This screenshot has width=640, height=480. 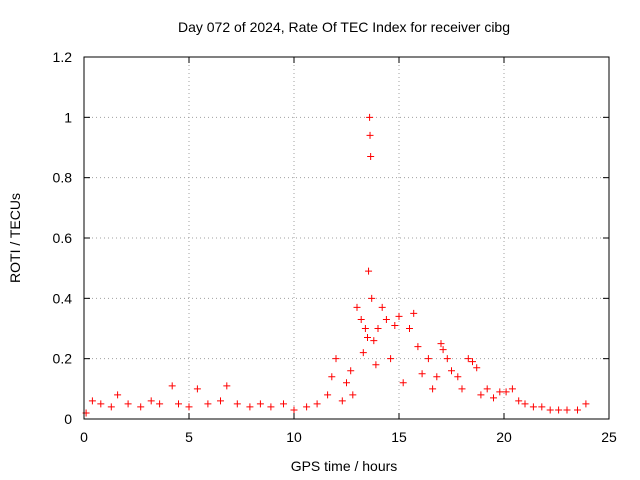 What do you see at coordinates (189, 437) in the screenshot?
I see `x-tick-label: 5` at bounding box center [189, 437].